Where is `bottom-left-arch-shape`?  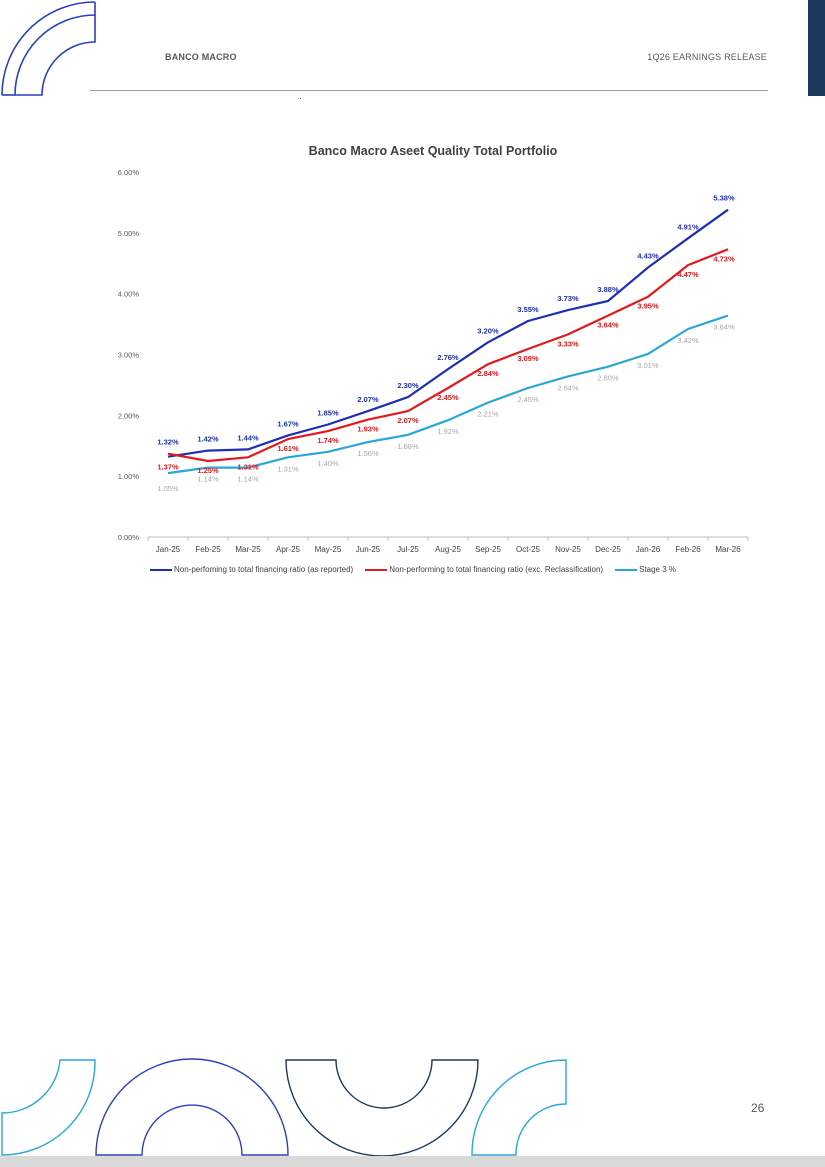
bottom-left-arch-shape is located at coordinates (48, 1107).